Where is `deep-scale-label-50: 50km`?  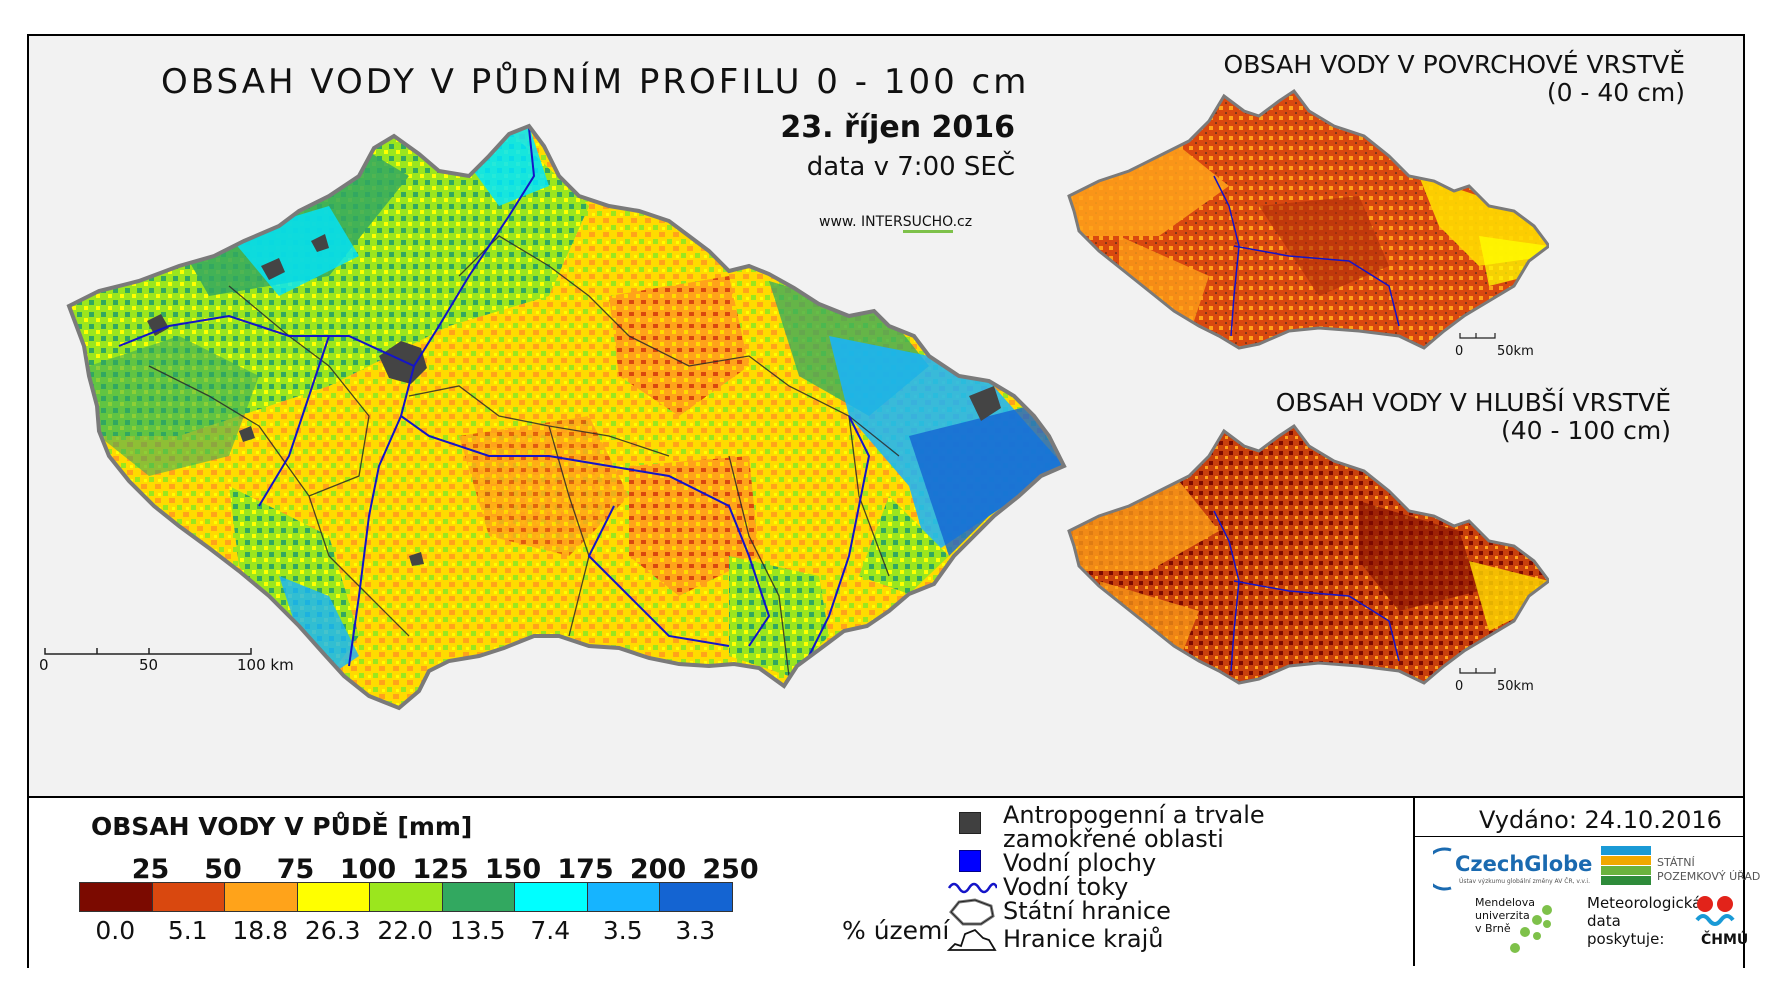
deep-scale-label-50: 50km is located at coordinates (1515, 686).